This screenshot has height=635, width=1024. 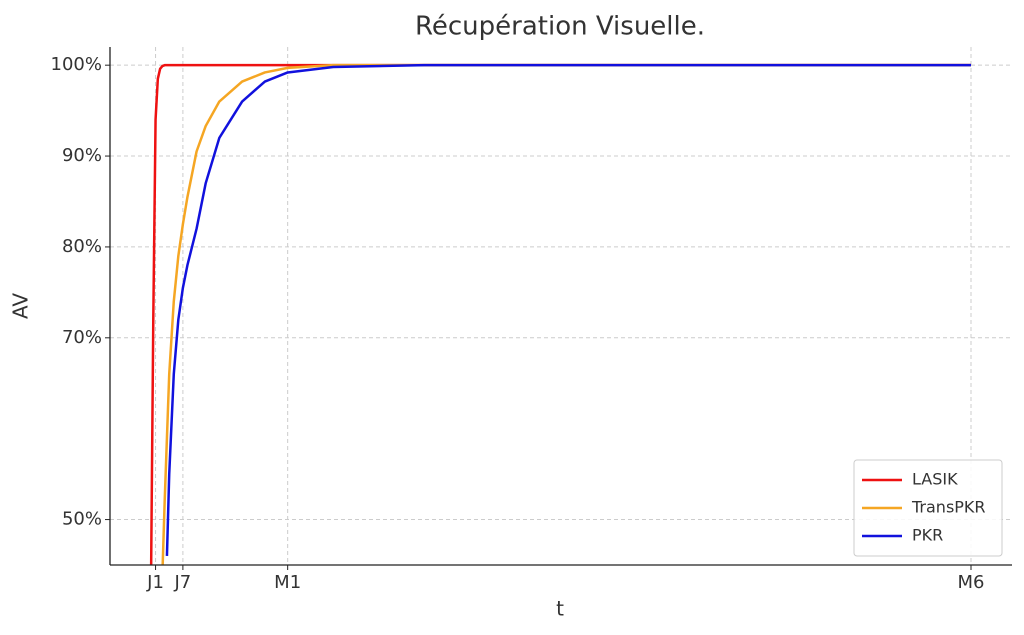 What do you see at coordinates (183, 582) in the screenshot?
I see `x-tick-label: J7` at bounding box center [183, 582].